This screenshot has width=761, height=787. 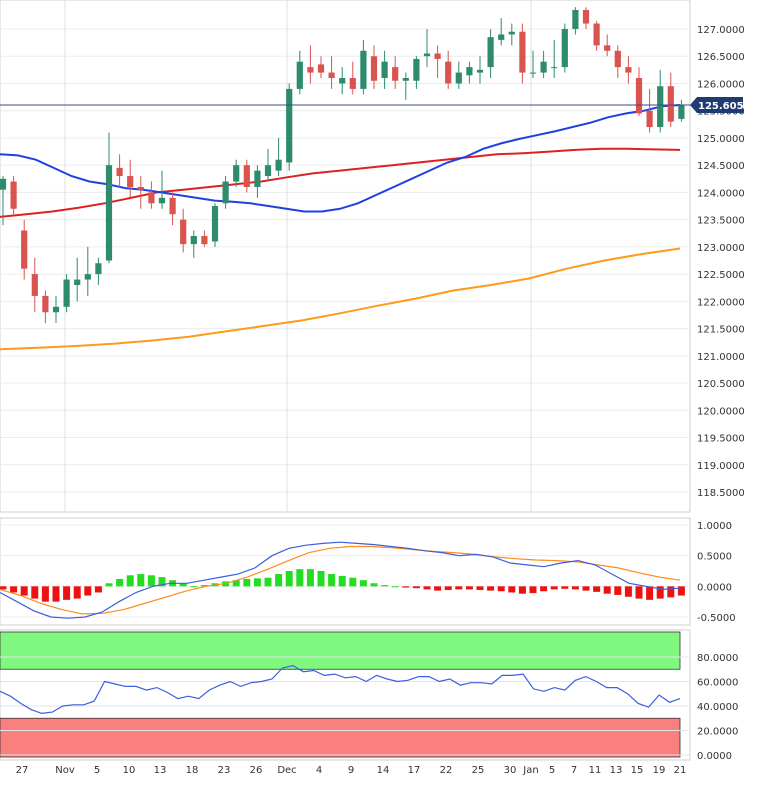 I want to click on x-tick-label: 15, so click(x=637, y=770).